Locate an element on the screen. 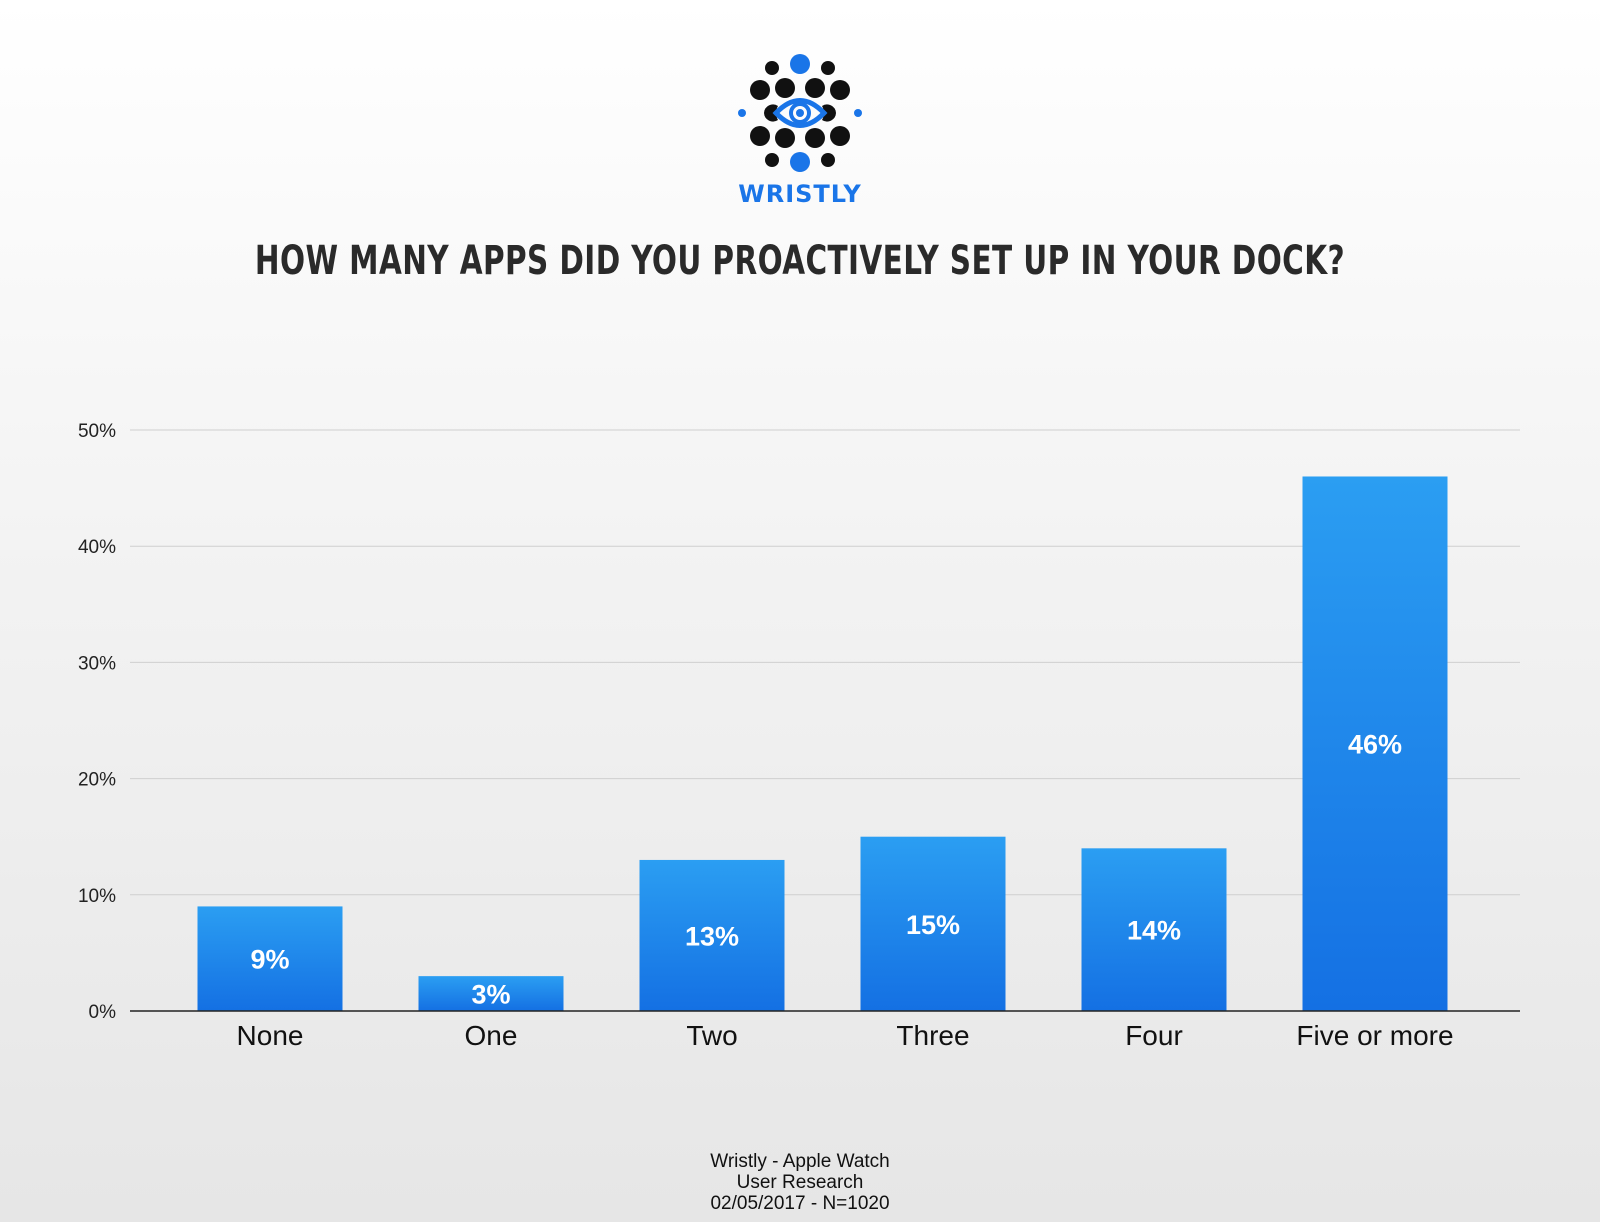 The width and height of the screenshot is (1600, 1222). x-tick-label: None is located at coordinates (270, 1035).